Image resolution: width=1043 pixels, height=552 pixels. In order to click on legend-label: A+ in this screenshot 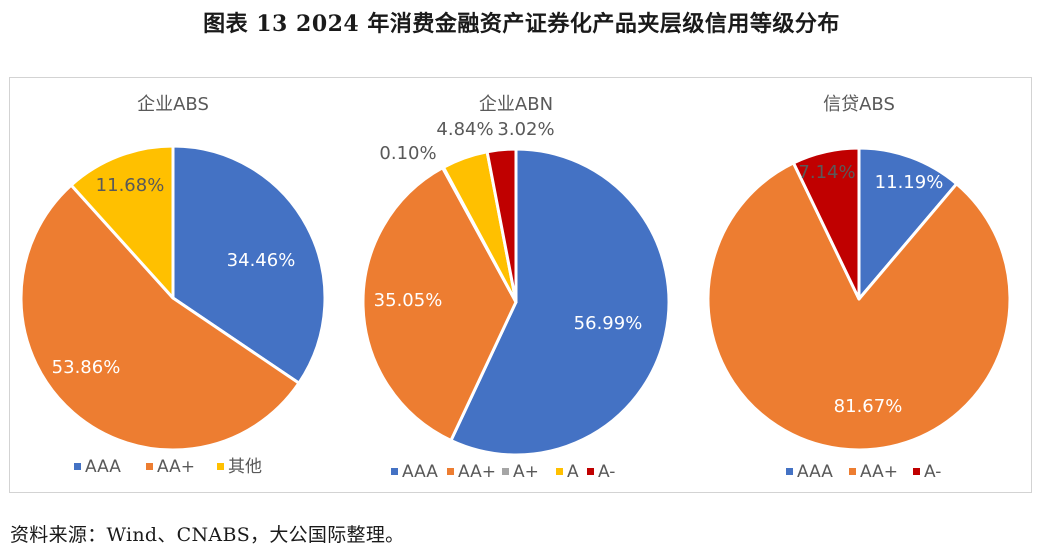, I will do `click(526, 472)`.